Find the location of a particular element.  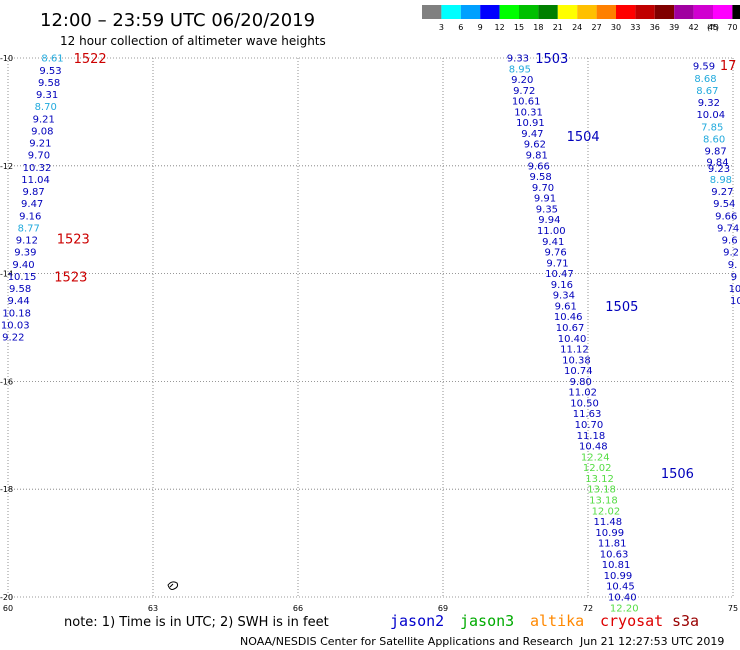

wave-height-value: 9.72 is located at coordinates (524, 91).